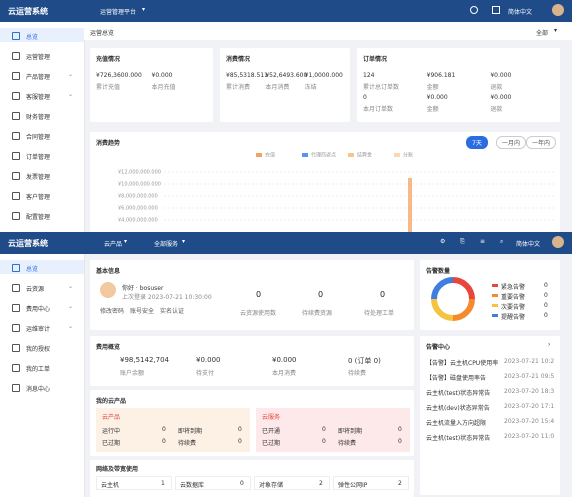 The height and width of the screenshot is (497, 572). I want to click on menu-item: 发票管理, so click(42, 175).